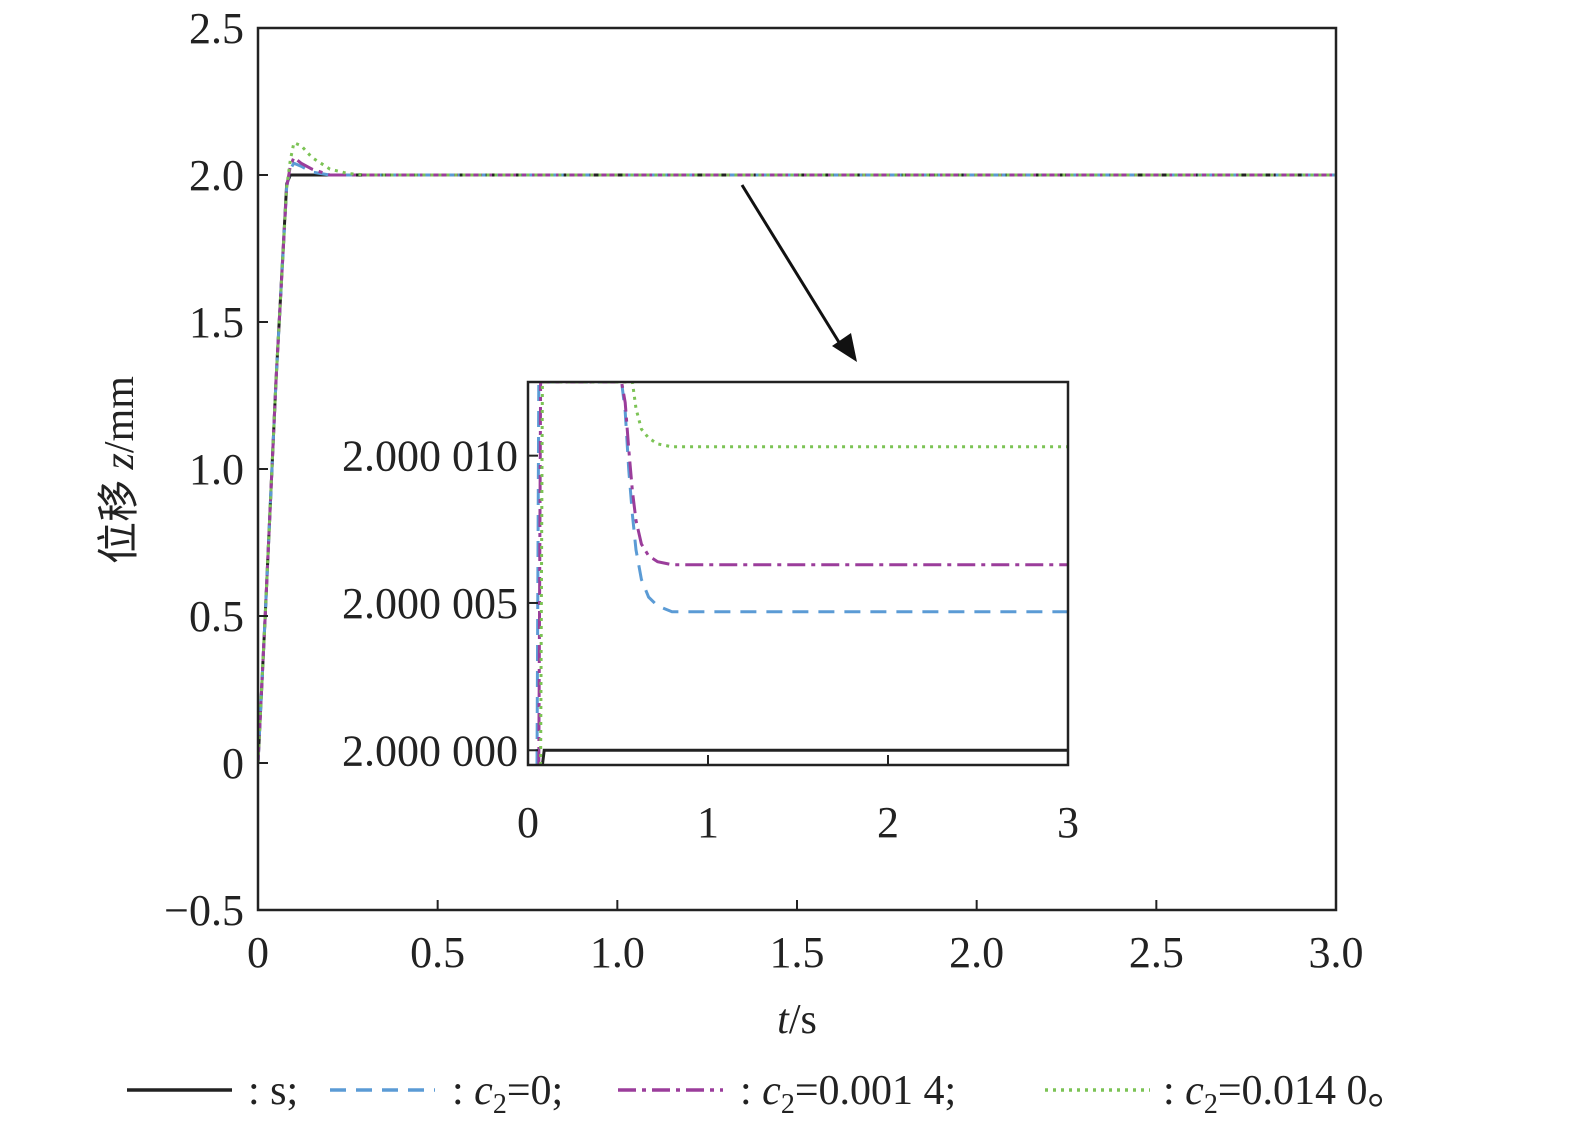 This screenshot has width=1575, height=1132. I want to click on legend: : s; : c2=0; : c2=0.001 4; : c2=0.014 0。, so click(768, 1094).